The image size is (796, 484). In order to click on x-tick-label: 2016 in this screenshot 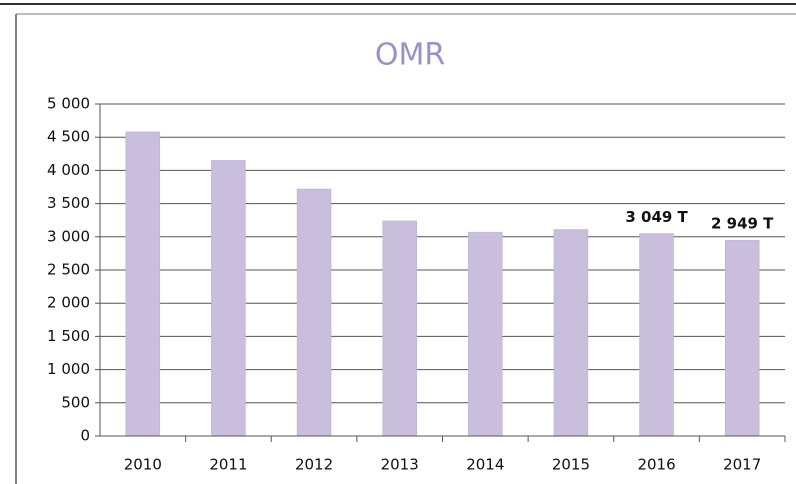, I will do `click(656, 465)`.